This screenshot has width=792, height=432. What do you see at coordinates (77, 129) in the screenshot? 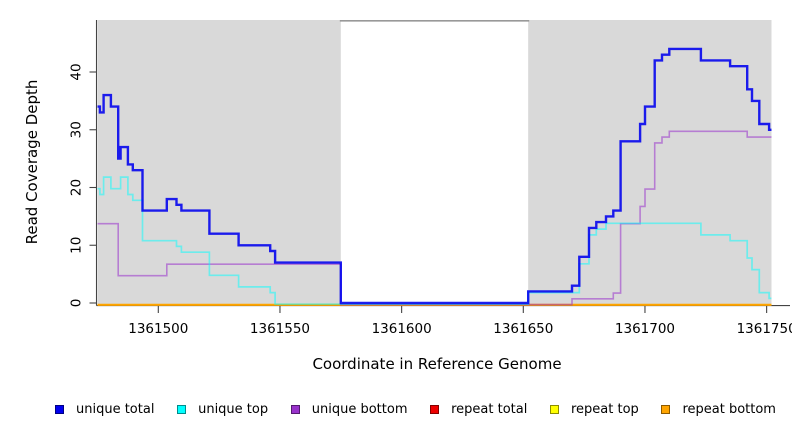
I see `y-tick-label: 30` at bounding box center [77, 129].